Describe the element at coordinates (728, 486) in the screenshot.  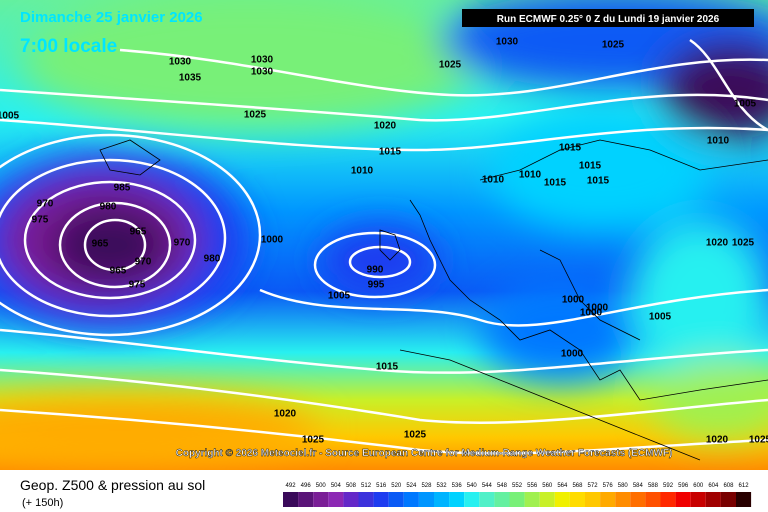
I see `scale-label: 608` at that location.